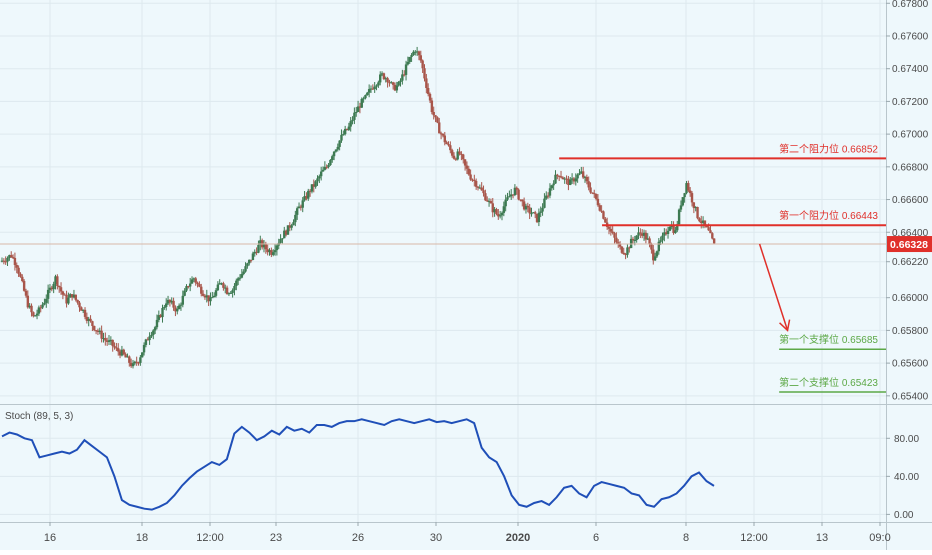 Image resolution: width=932 pixels, height=555 pixels. Describe the element at coordinates (358, 538) in the screenshot. I see `time-tick-label: 26` at that location.